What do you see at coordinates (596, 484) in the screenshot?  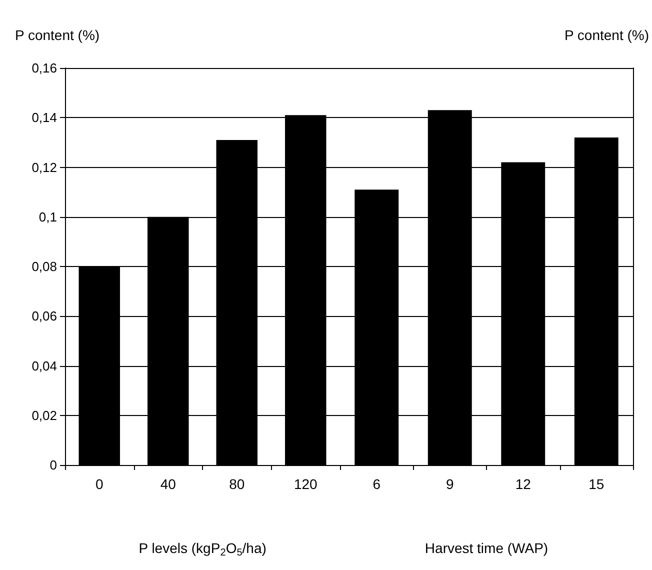 I see `x-tick-label: 15` at bounding box center [596, 484].